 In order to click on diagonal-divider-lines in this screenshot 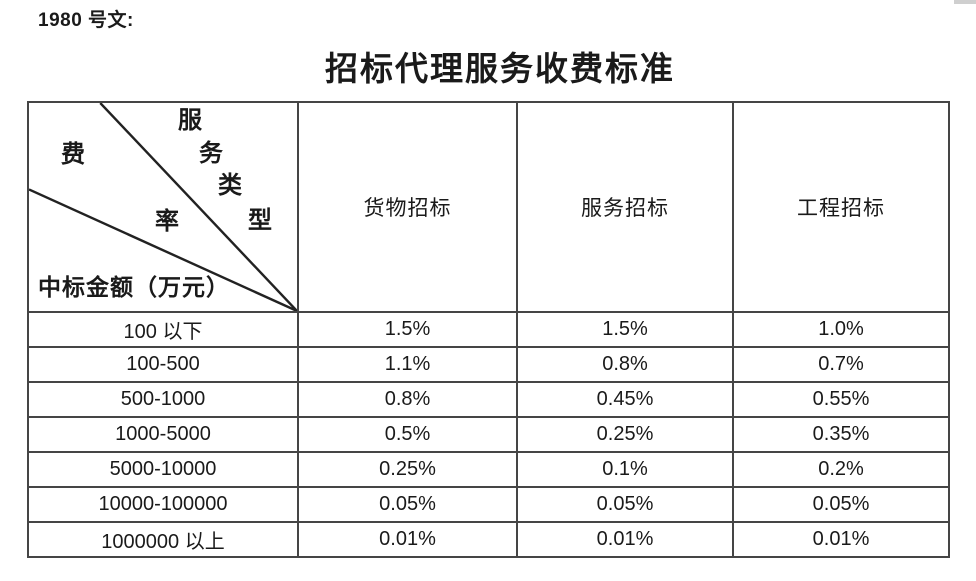, I will do `click(163, 207)`.